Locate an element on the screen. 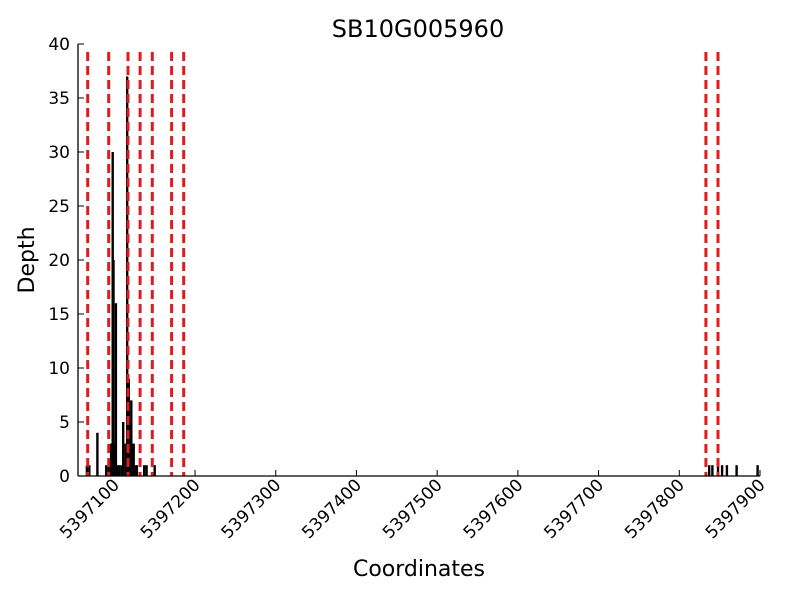 The height and width of the screenshot is (600, 800). x-tick-label: 5397600 is located at coordinates (494, 509).